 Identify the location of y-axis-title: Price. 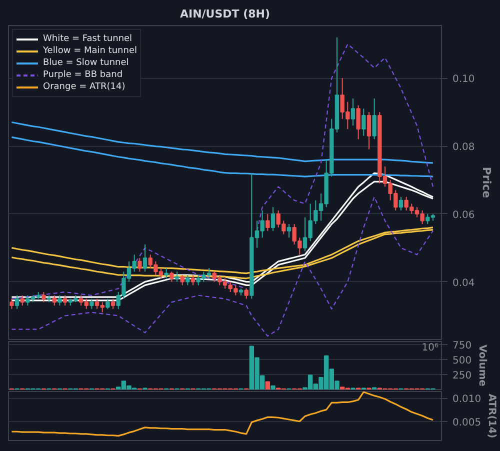
(486, 182).